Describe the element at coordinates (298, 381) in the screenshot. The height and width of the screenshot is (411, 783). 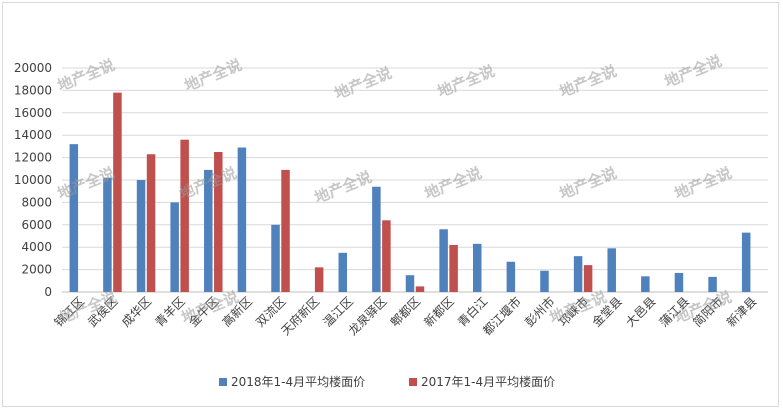
I see `legend-label-2018: 2018年1-4月平均楼面价` at that location.